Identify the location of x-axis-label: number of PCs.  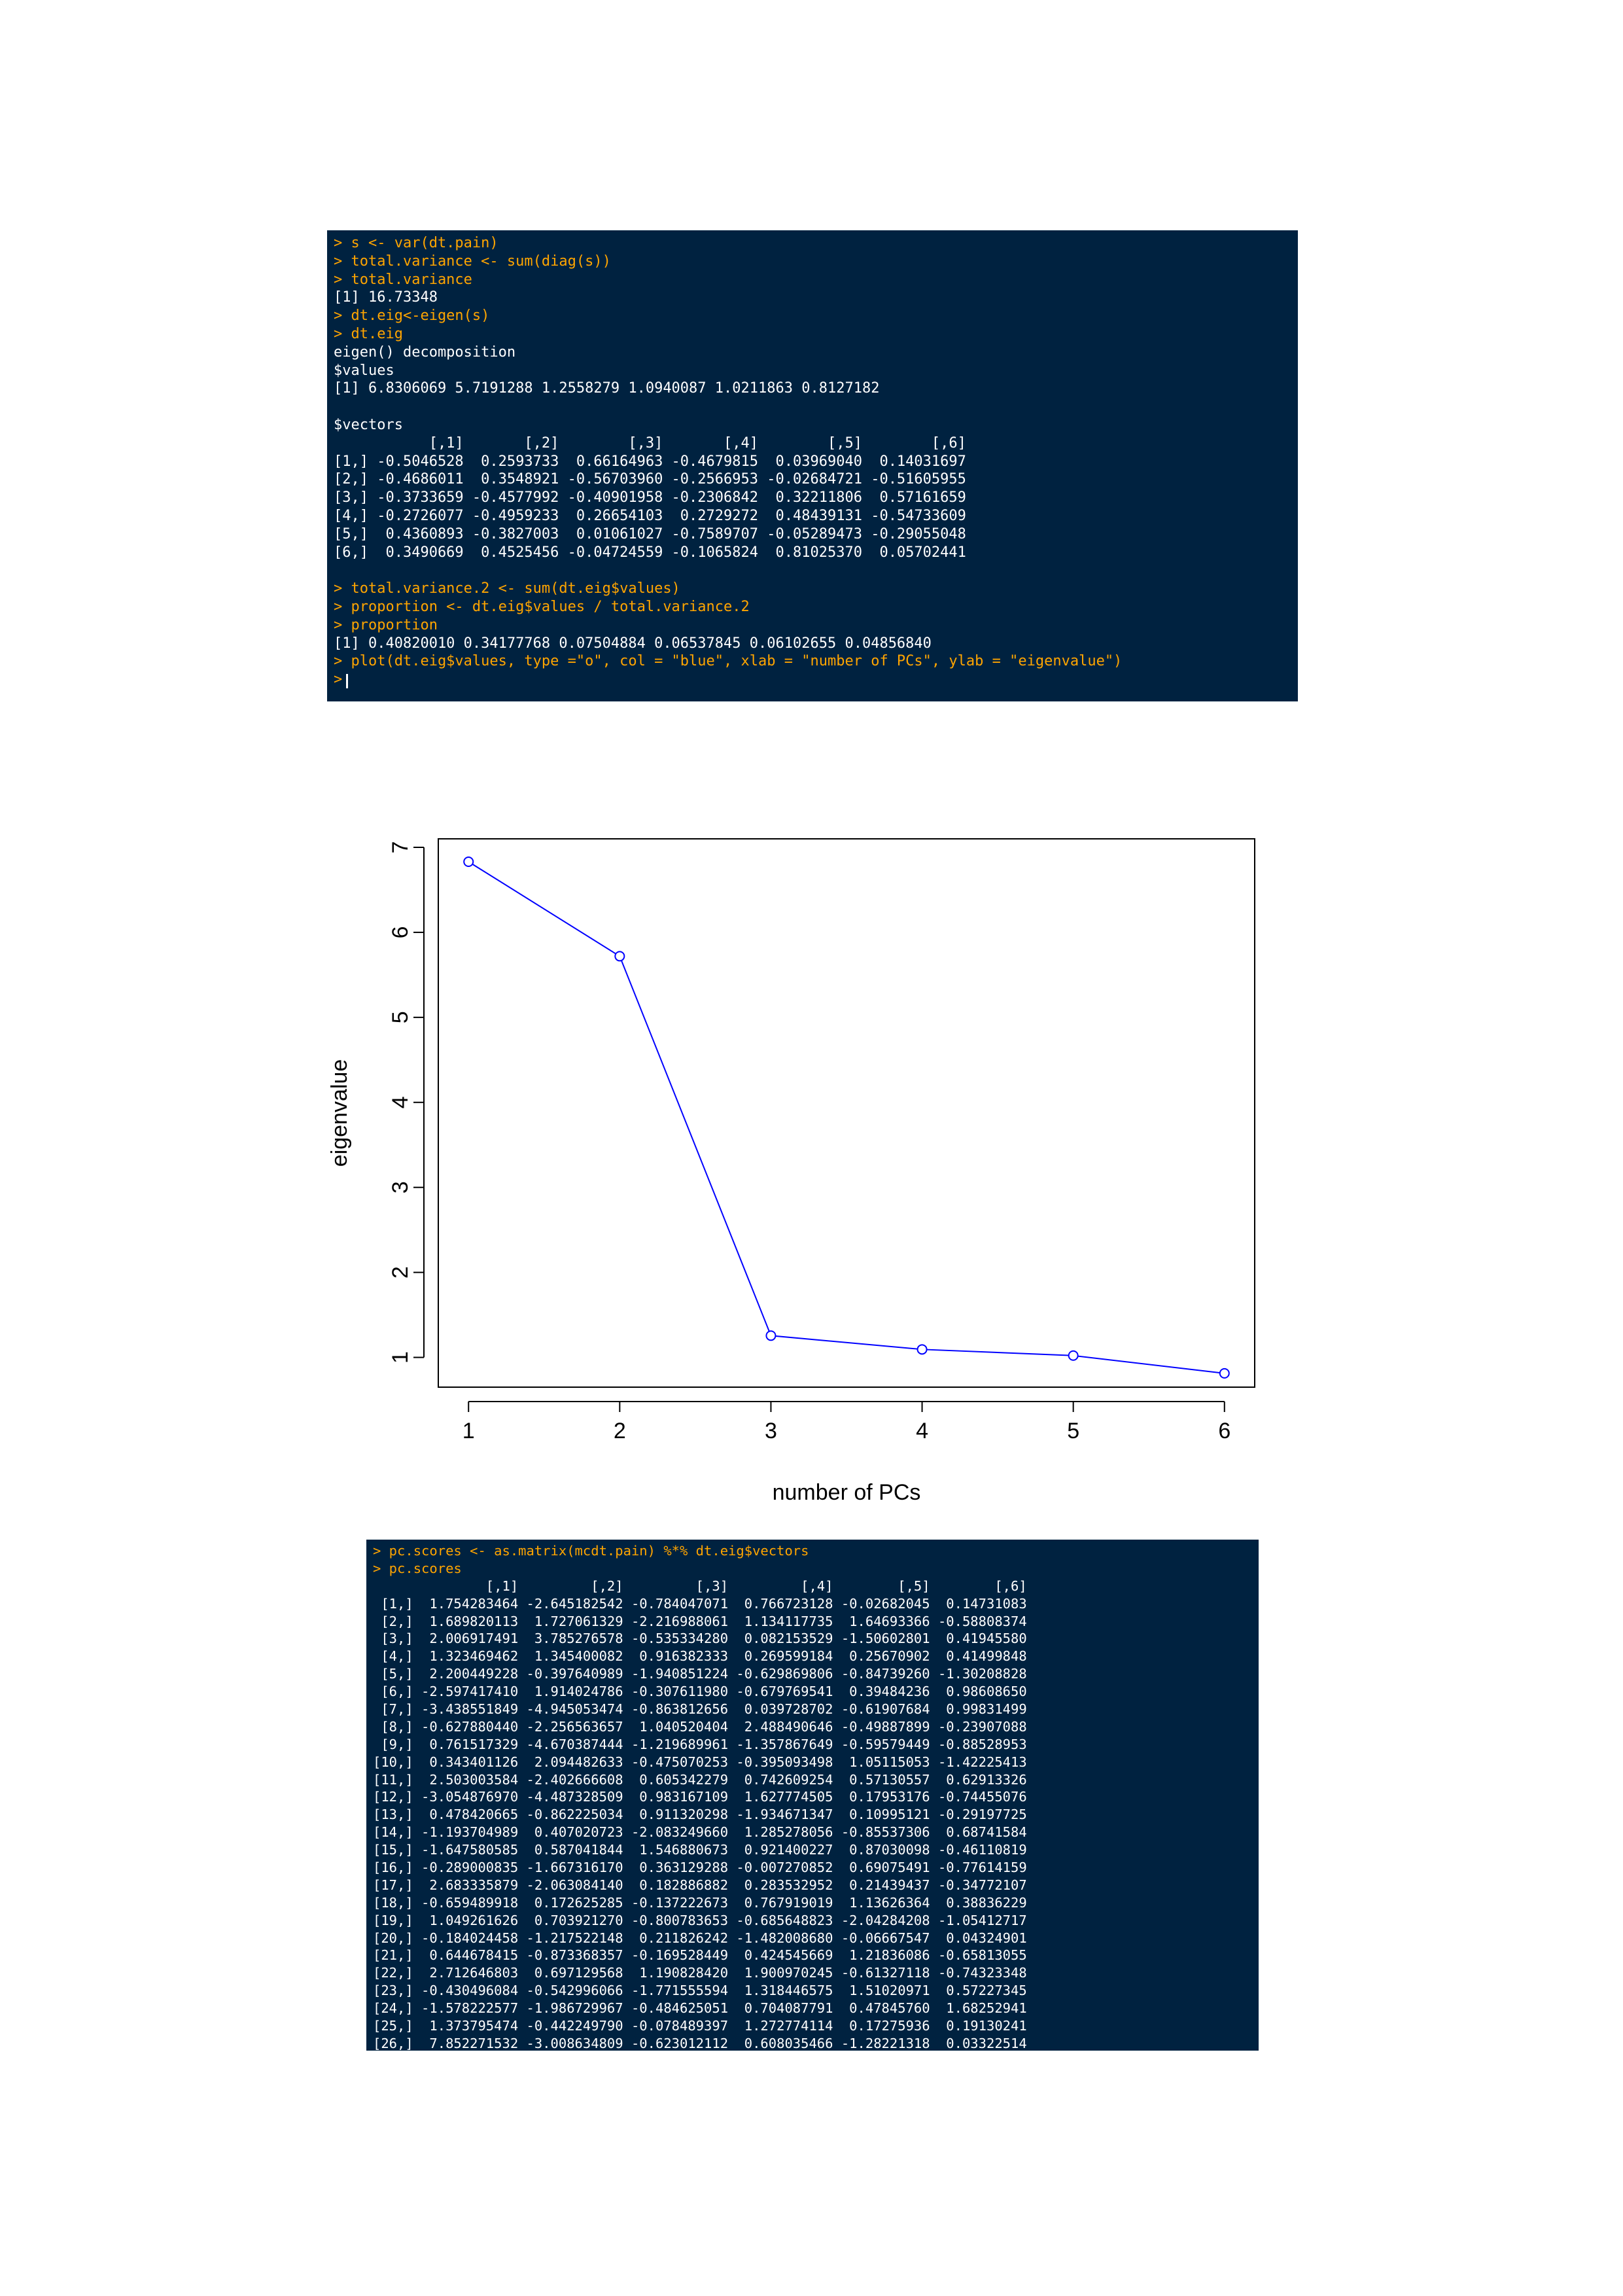
(847, 1492).